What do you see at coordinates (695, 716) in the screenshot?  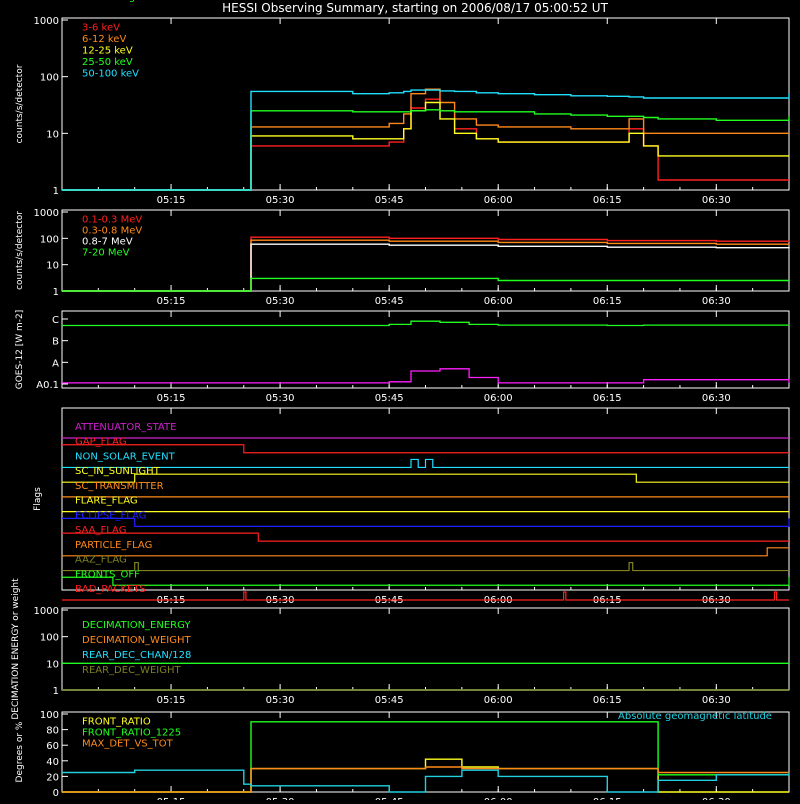 I see `ratios-legend-entry: Absolute geomagnetic latitude` at bounding box center [695, 716].